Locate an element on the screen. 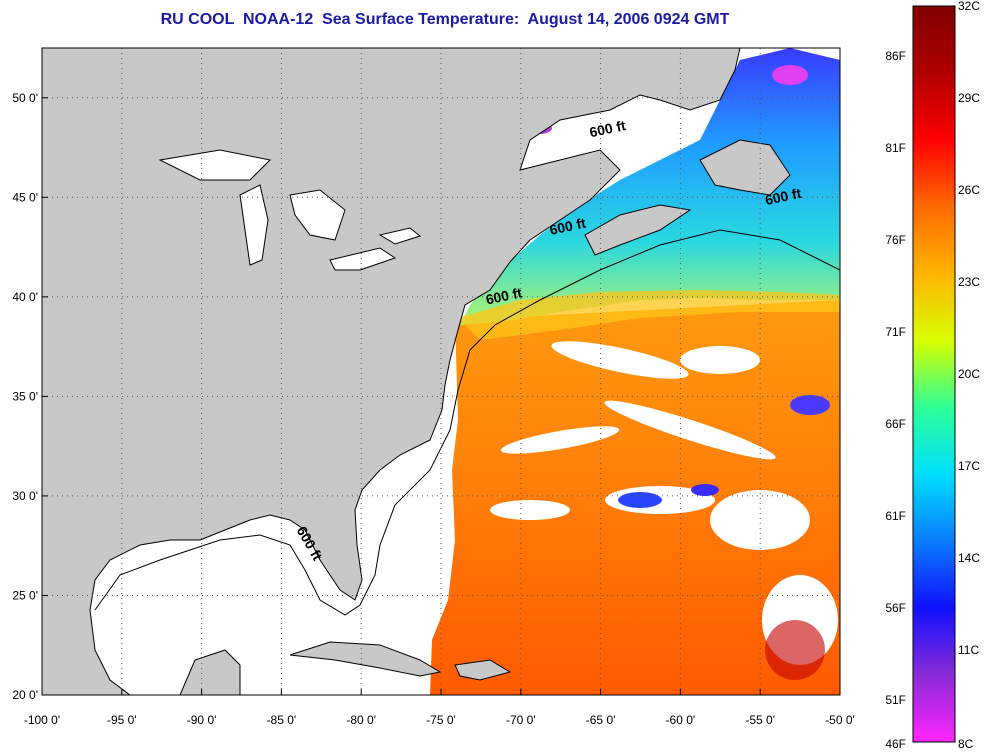  shelf-line-gulf is located at coordinates (272, 522).